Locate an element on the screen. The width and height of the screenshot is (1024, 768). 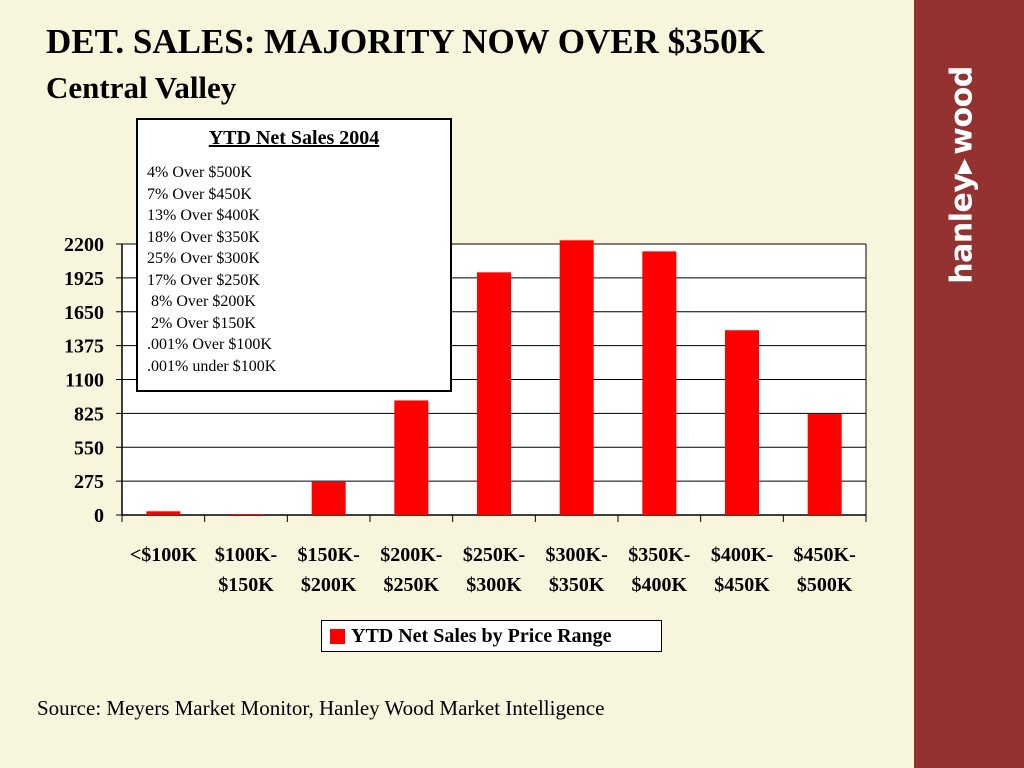
notes-title: YTD Net Sales 2004 is located at coordinates (294, 138).